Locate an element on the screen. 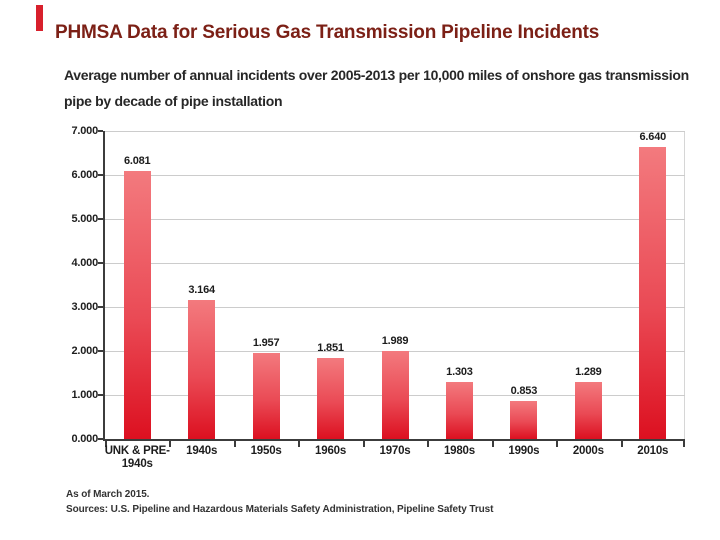 This screenshot has height=540, width=720. y-axis-label: 0.000 is located at coordinates (84, 439).